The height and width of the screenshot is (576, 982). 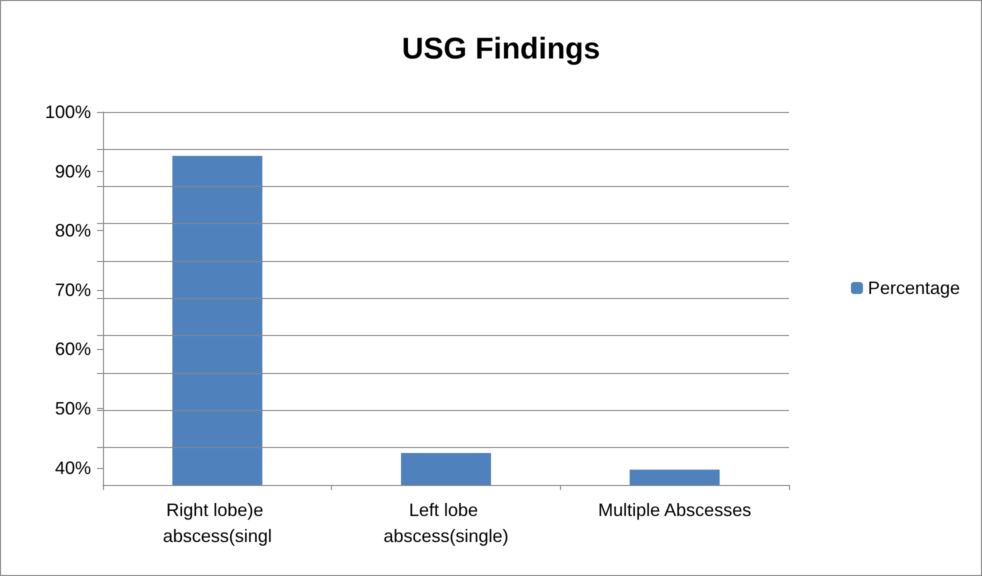 What do you see at coordinates (72, 230) in the screenshot?
I see `y-tick-label: 80%` at bounding box center [72, 230].